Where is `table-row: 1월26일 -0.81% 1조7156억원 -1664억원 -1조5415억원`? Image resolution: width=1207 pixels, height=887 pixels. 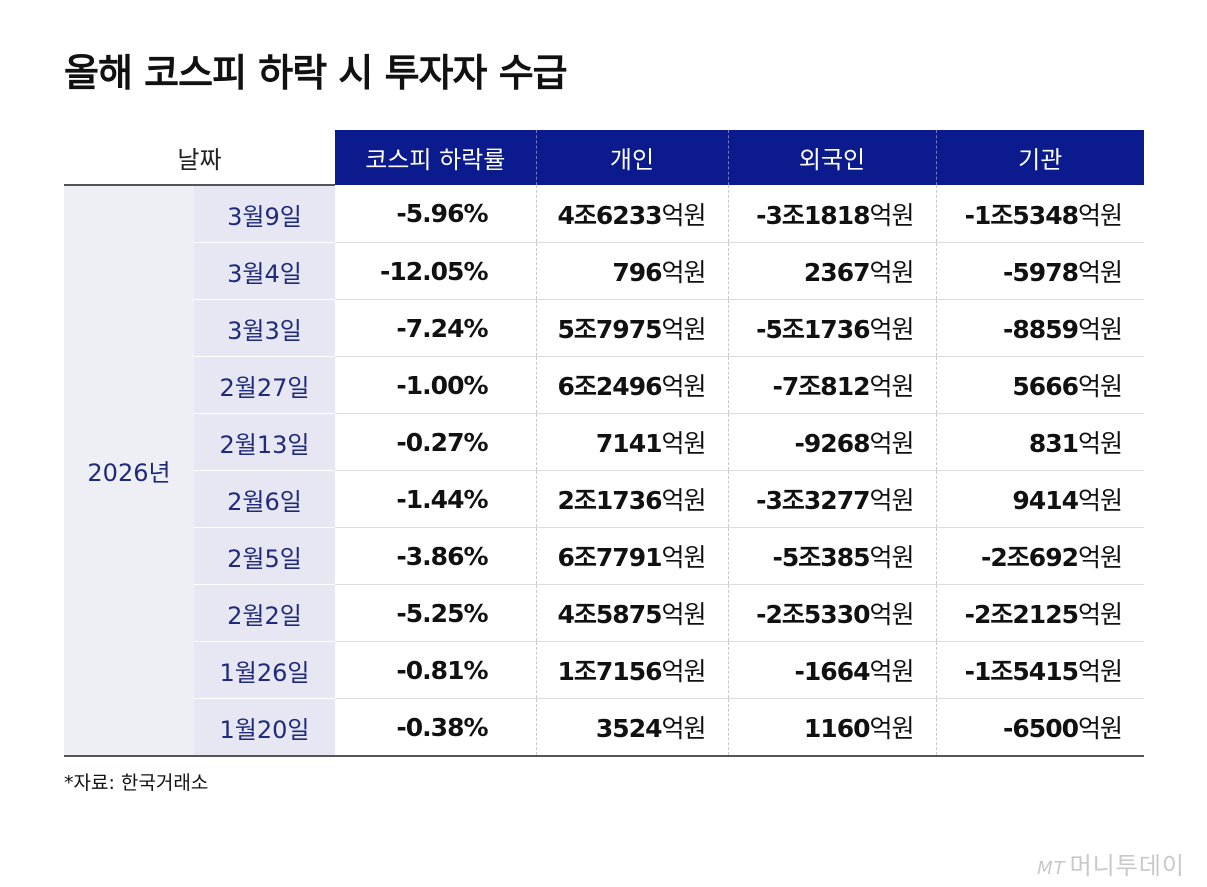 table-row: 1월26일 -0.81% 1조7156억원 -1664억원 -1조5415억원 is located at coordinates (604, 670).